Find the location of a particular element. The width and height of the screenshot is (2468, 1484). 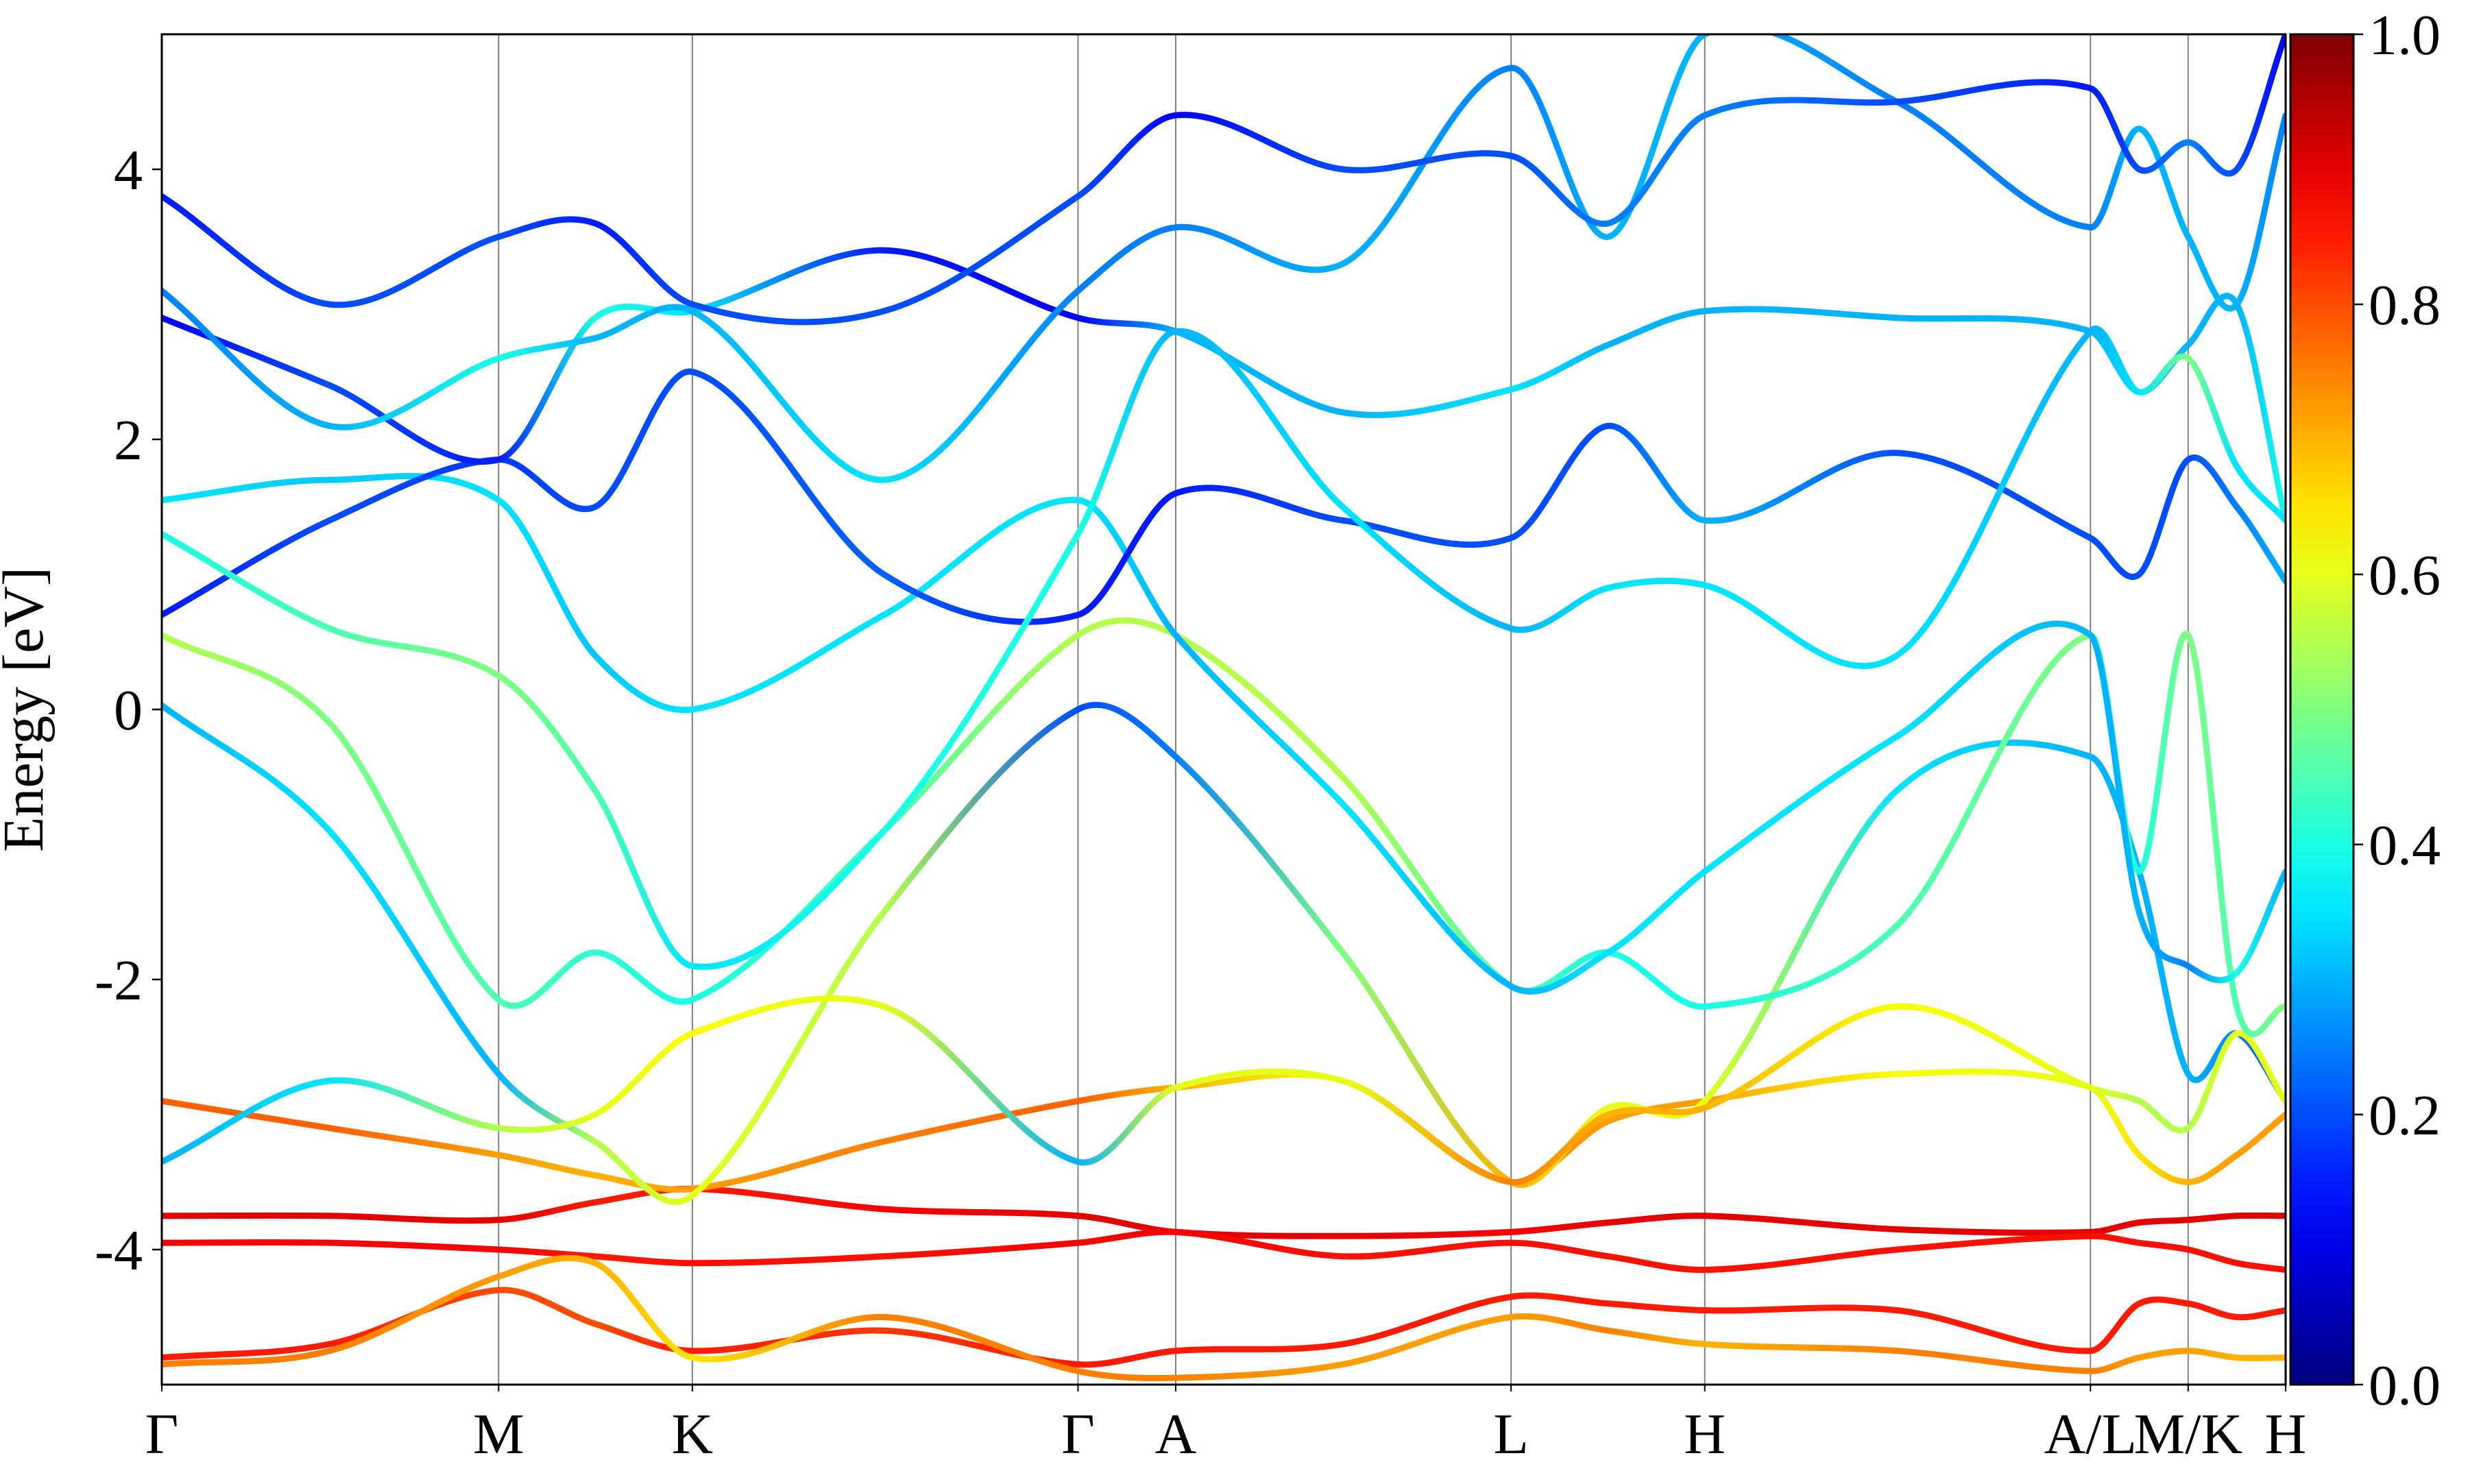

colorbar-tick-label: 1.0 is located at coordinates (2405, 35).